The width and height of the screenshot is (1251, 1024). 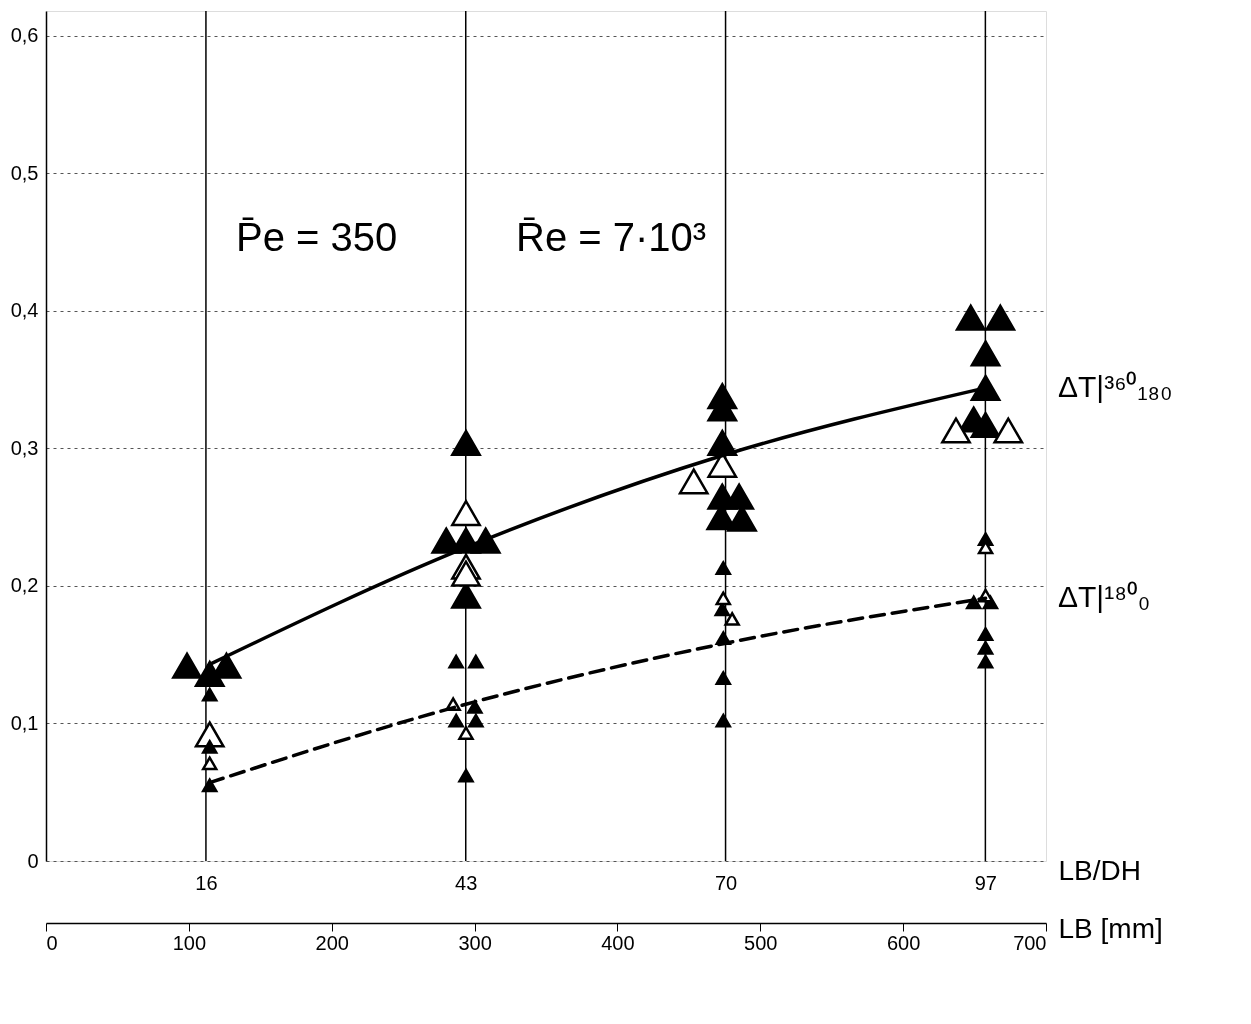 What do you see at coordinates (317, 237) in the screenshot?
I see `annotation: P̄e = 350` at bounding box center [317, 237].